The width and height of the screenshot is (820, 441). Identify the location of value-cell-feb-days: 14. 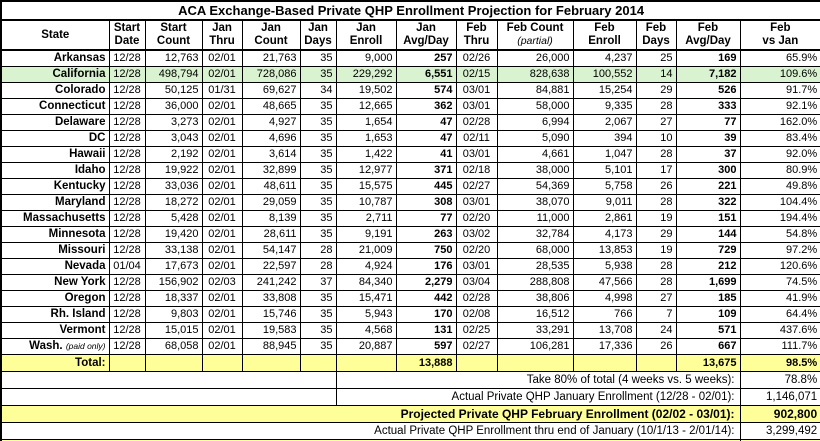
(656, 74).